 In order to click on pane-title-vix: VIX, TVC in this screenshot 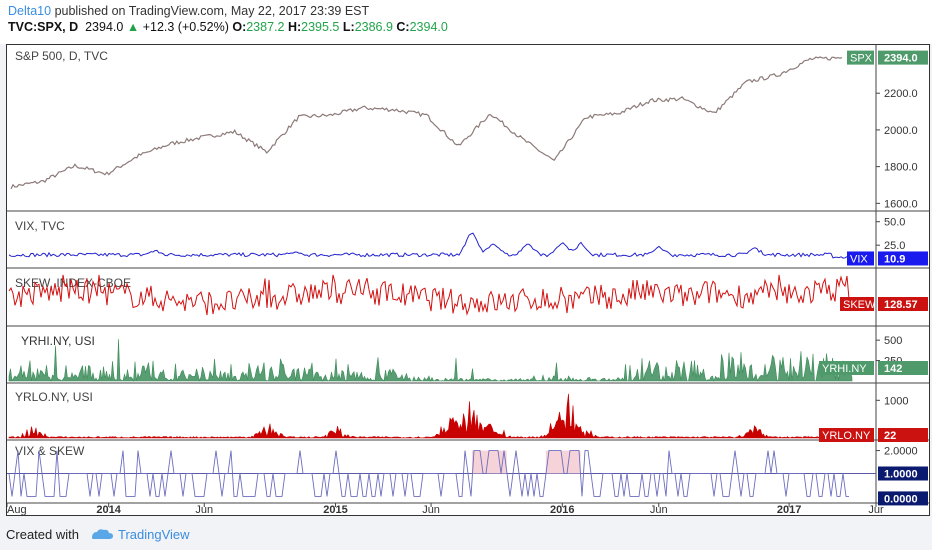, I will do `click(40, 226)`.